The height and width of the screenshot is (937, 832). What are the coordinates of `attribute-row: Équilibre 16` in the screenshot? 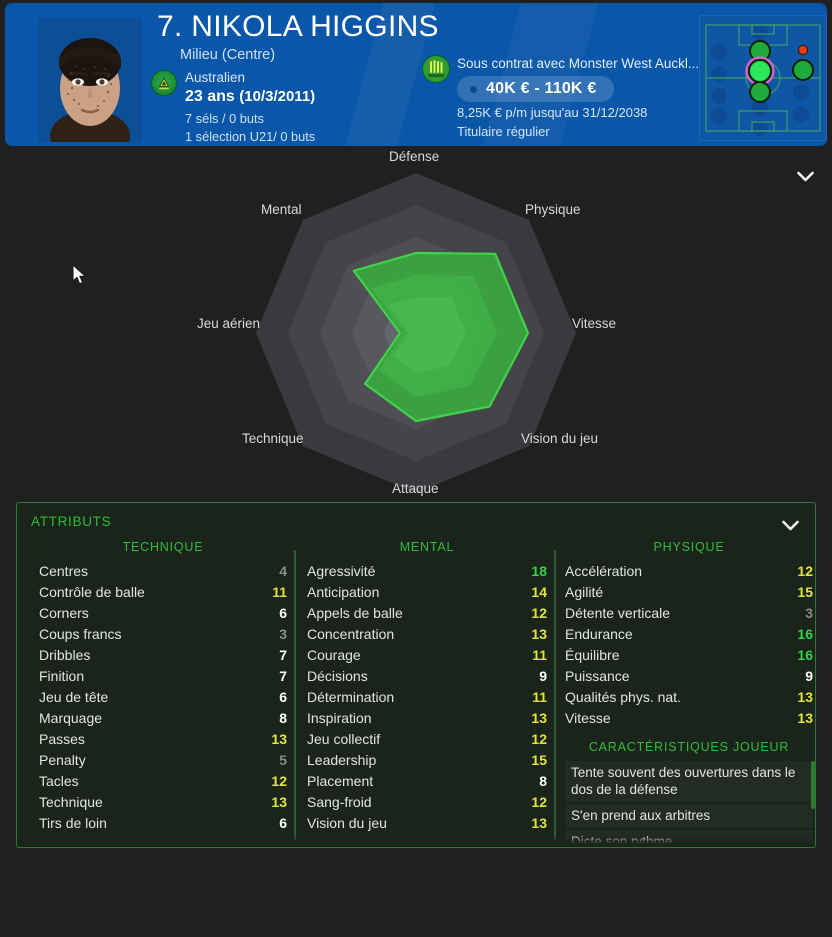 It's located at (689, 657).